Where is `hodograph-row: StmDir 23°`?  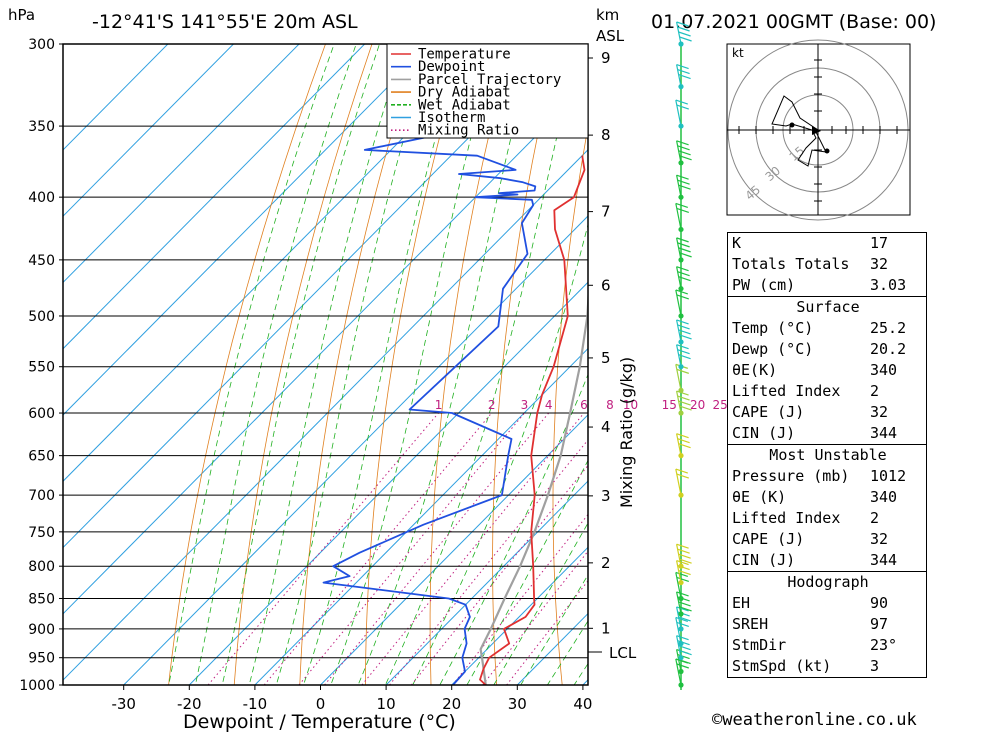 hodograph-row: StmDir 23° is located at coordinates (828, 645).